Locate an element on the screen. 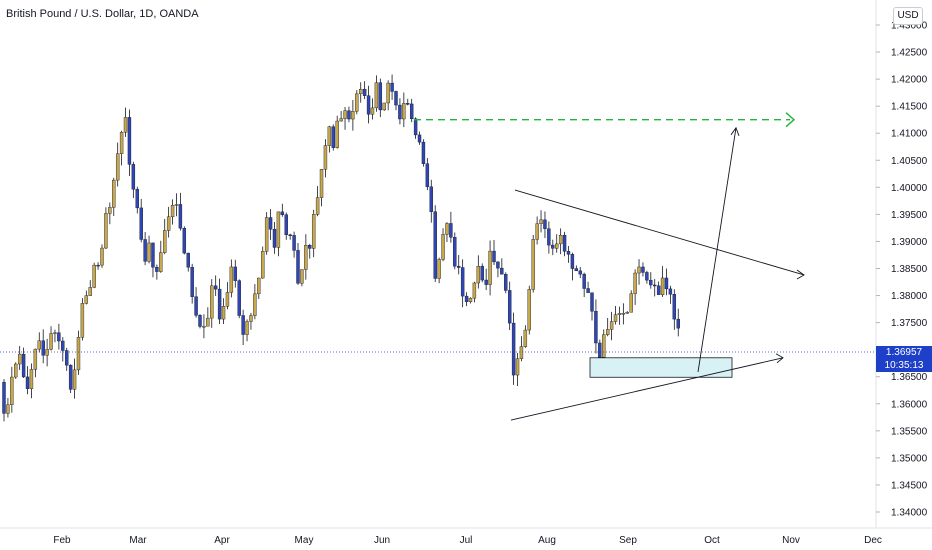 The image size is (932, 550). time-tick-label: Oct is located at coordinates (712, 540).